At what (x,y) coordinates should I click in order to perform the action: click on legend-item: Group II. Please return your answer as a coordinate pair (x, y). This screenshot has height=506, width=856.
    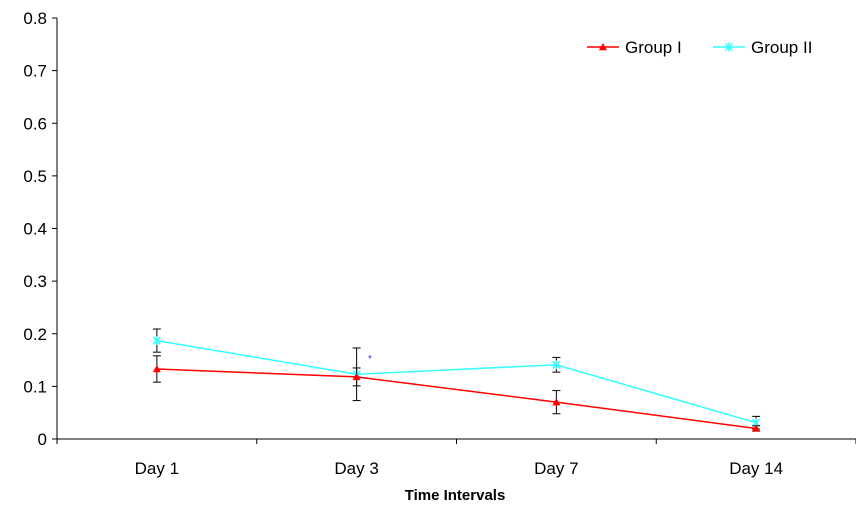
    Looking at the image, I should click on (762, 47).